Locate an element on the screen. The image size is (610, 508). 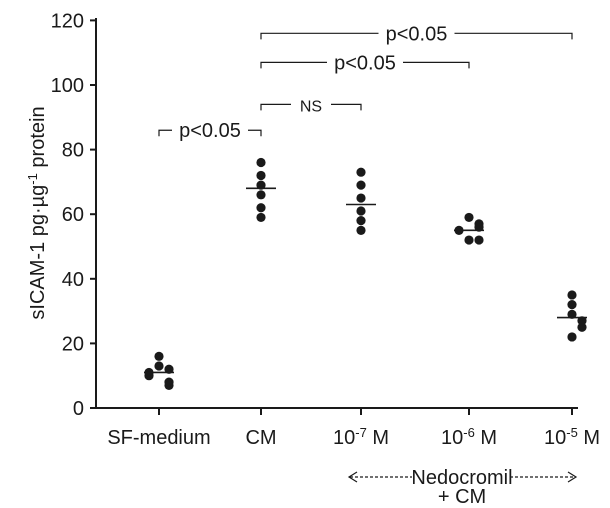
x-tick-label-main: CM is located at coordinates (260, 438).